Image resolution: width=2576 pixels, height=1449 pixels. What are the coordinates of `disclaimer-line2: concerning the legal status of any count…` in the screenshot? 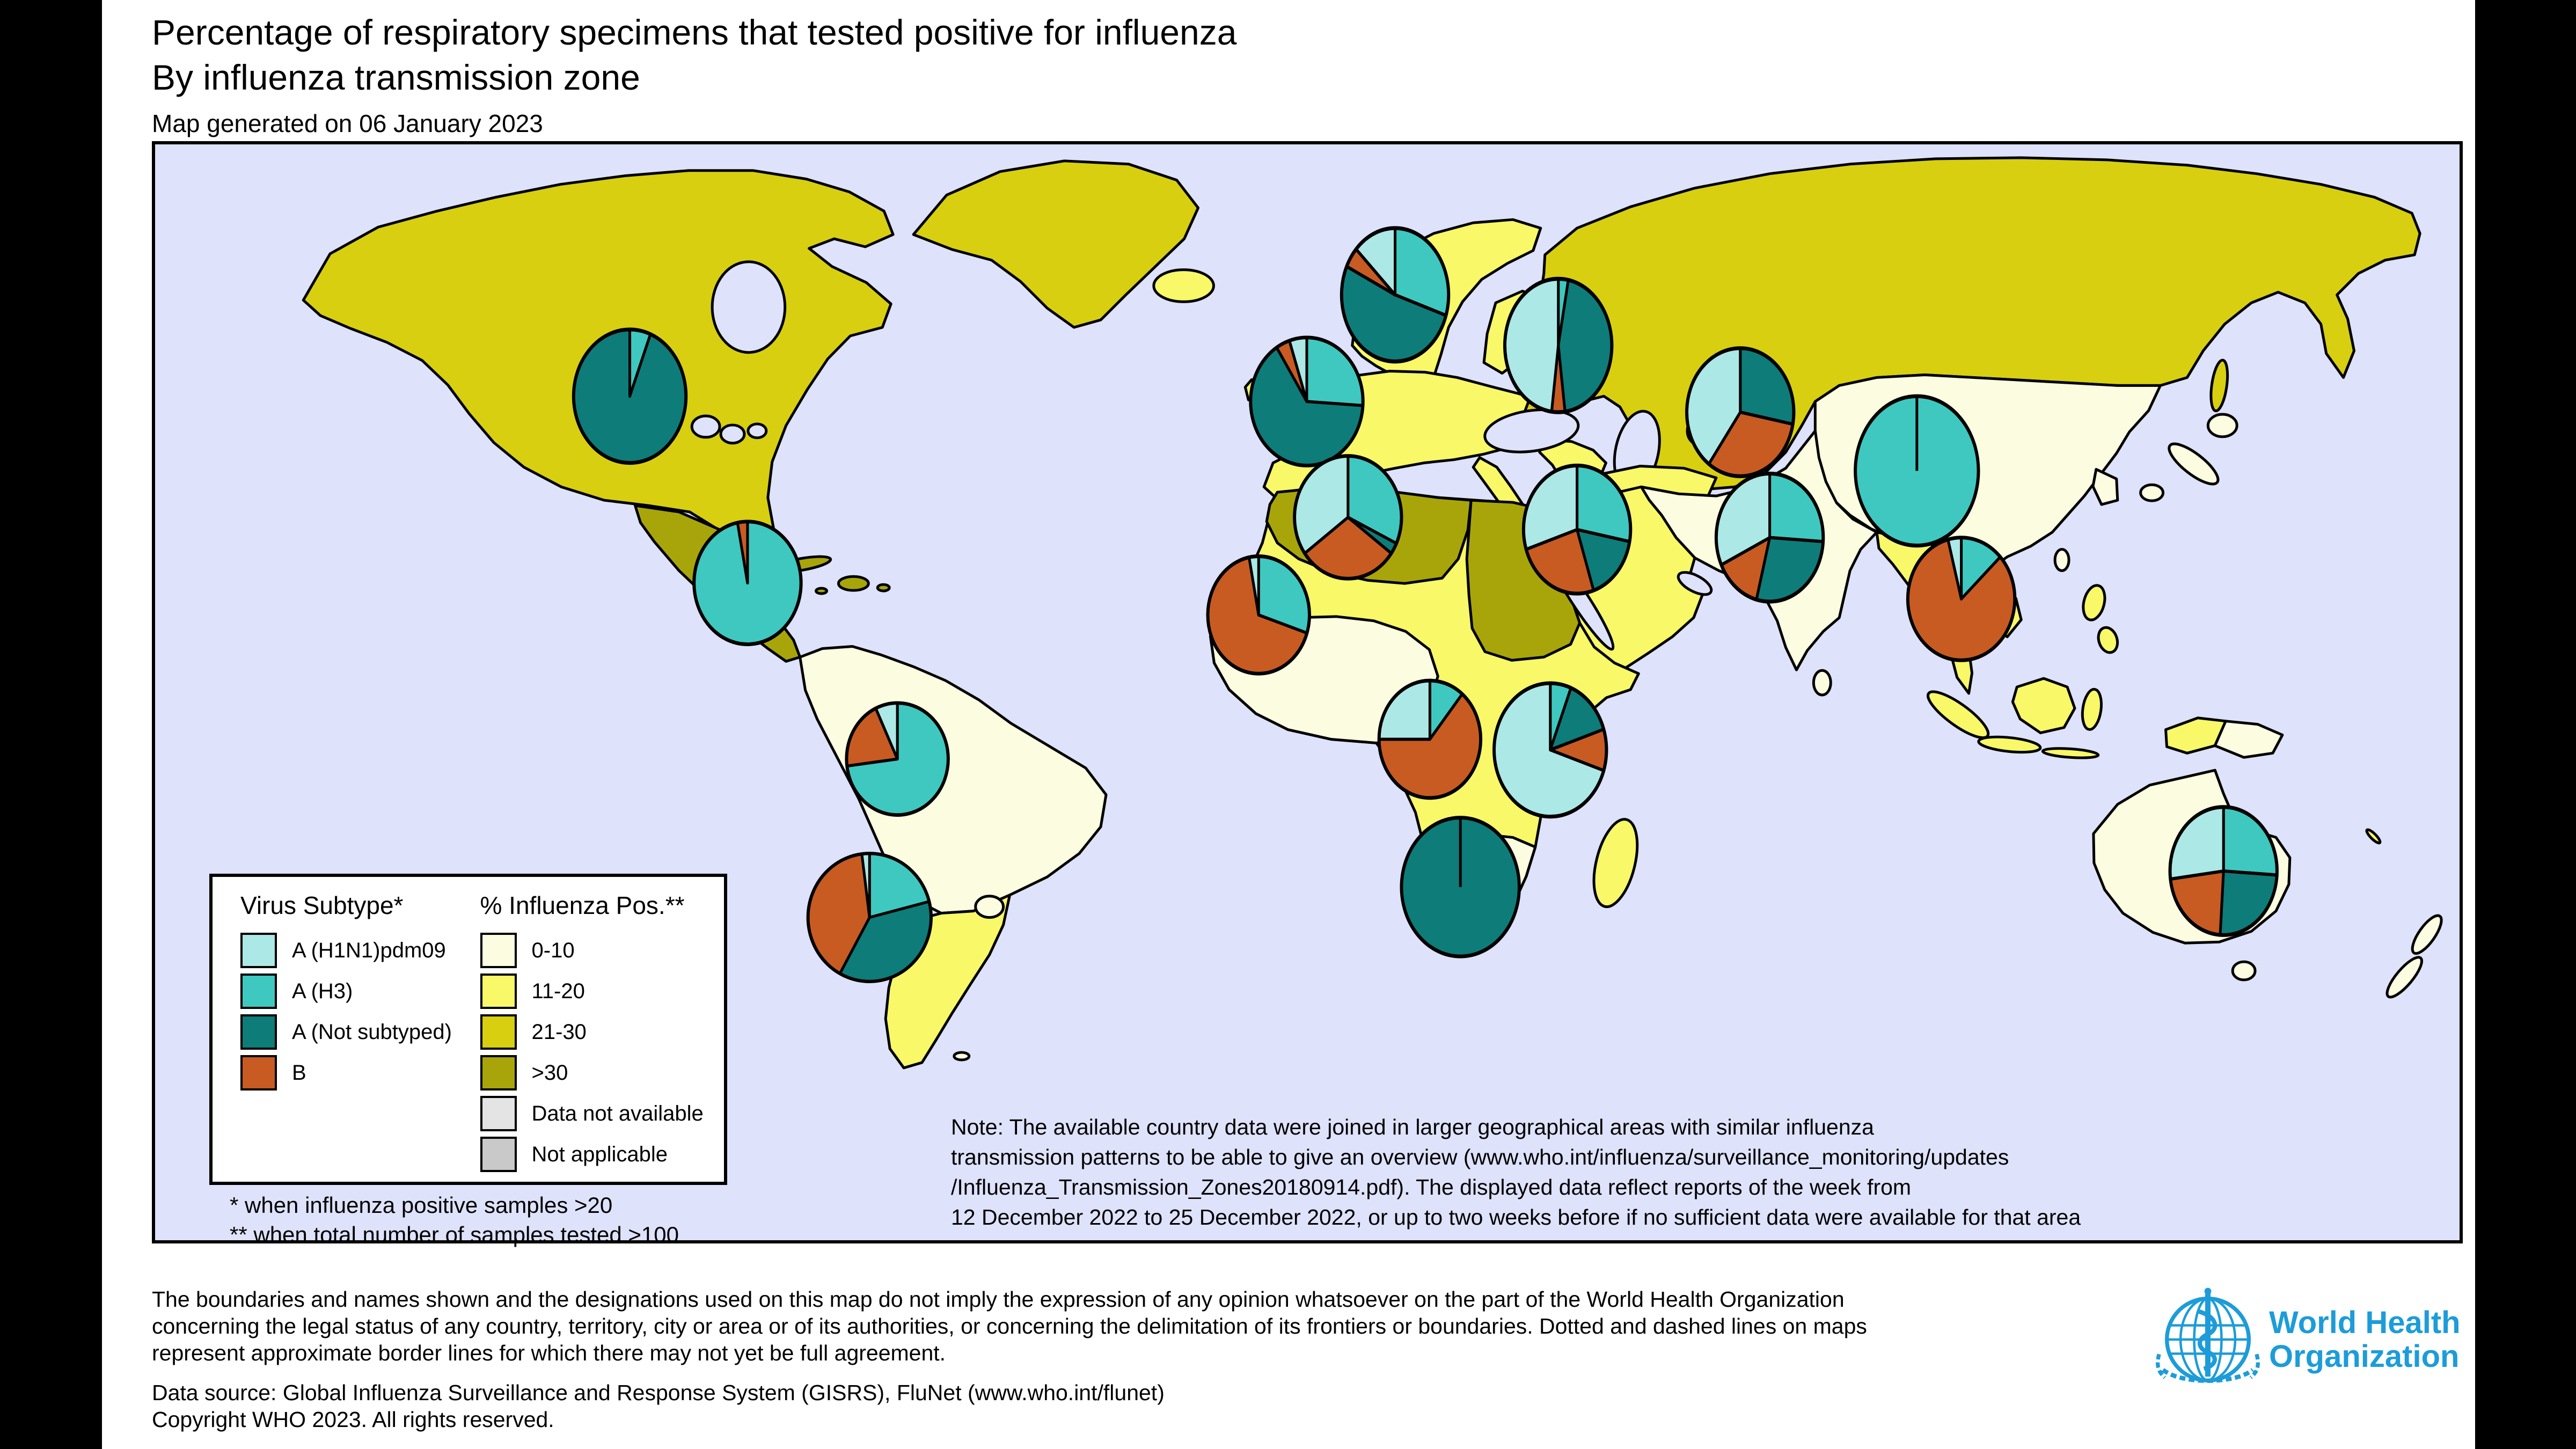 It's located at (1009, 1326).